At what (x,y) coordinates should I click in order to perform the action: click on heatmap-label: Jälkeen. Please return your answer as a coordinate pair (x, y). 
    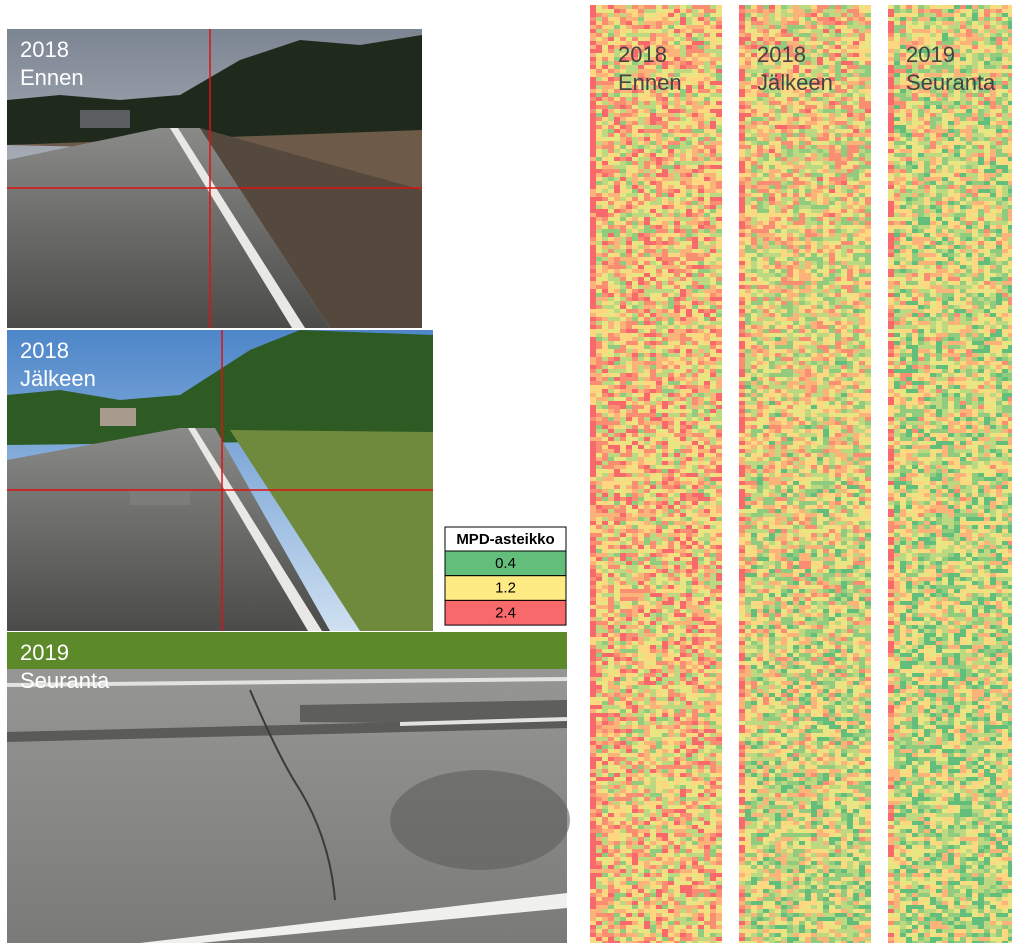
    Looking at the image, I should click on (795, 82).